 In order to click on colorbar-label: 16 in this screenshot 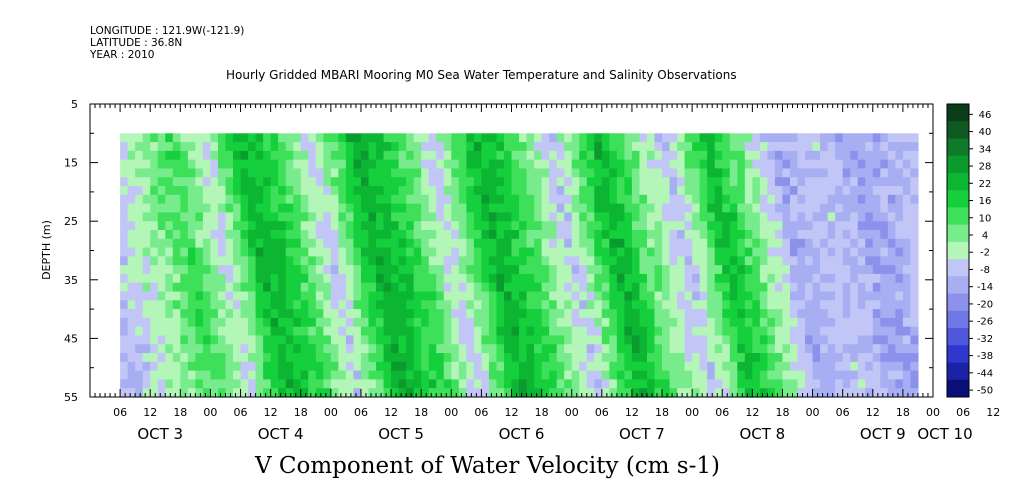, I will do `click(985, 201)`.